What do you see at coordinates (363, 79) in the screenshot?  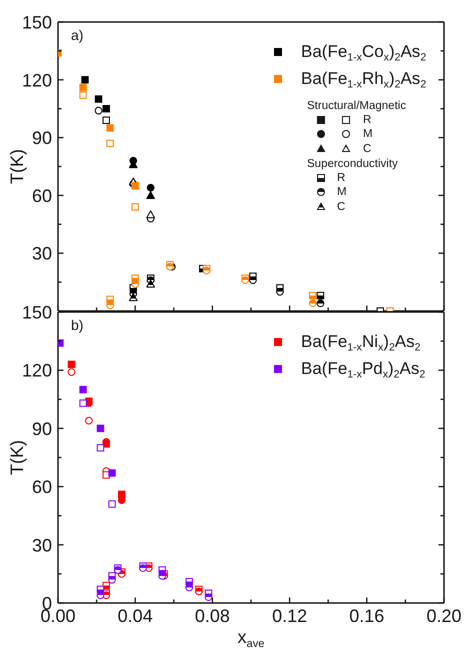 I see `legend-label: Ba(Fe$_{1-x}$Rh$_{x}$)$_{2}$As$_{2}$` at bounding box center [363, 79].